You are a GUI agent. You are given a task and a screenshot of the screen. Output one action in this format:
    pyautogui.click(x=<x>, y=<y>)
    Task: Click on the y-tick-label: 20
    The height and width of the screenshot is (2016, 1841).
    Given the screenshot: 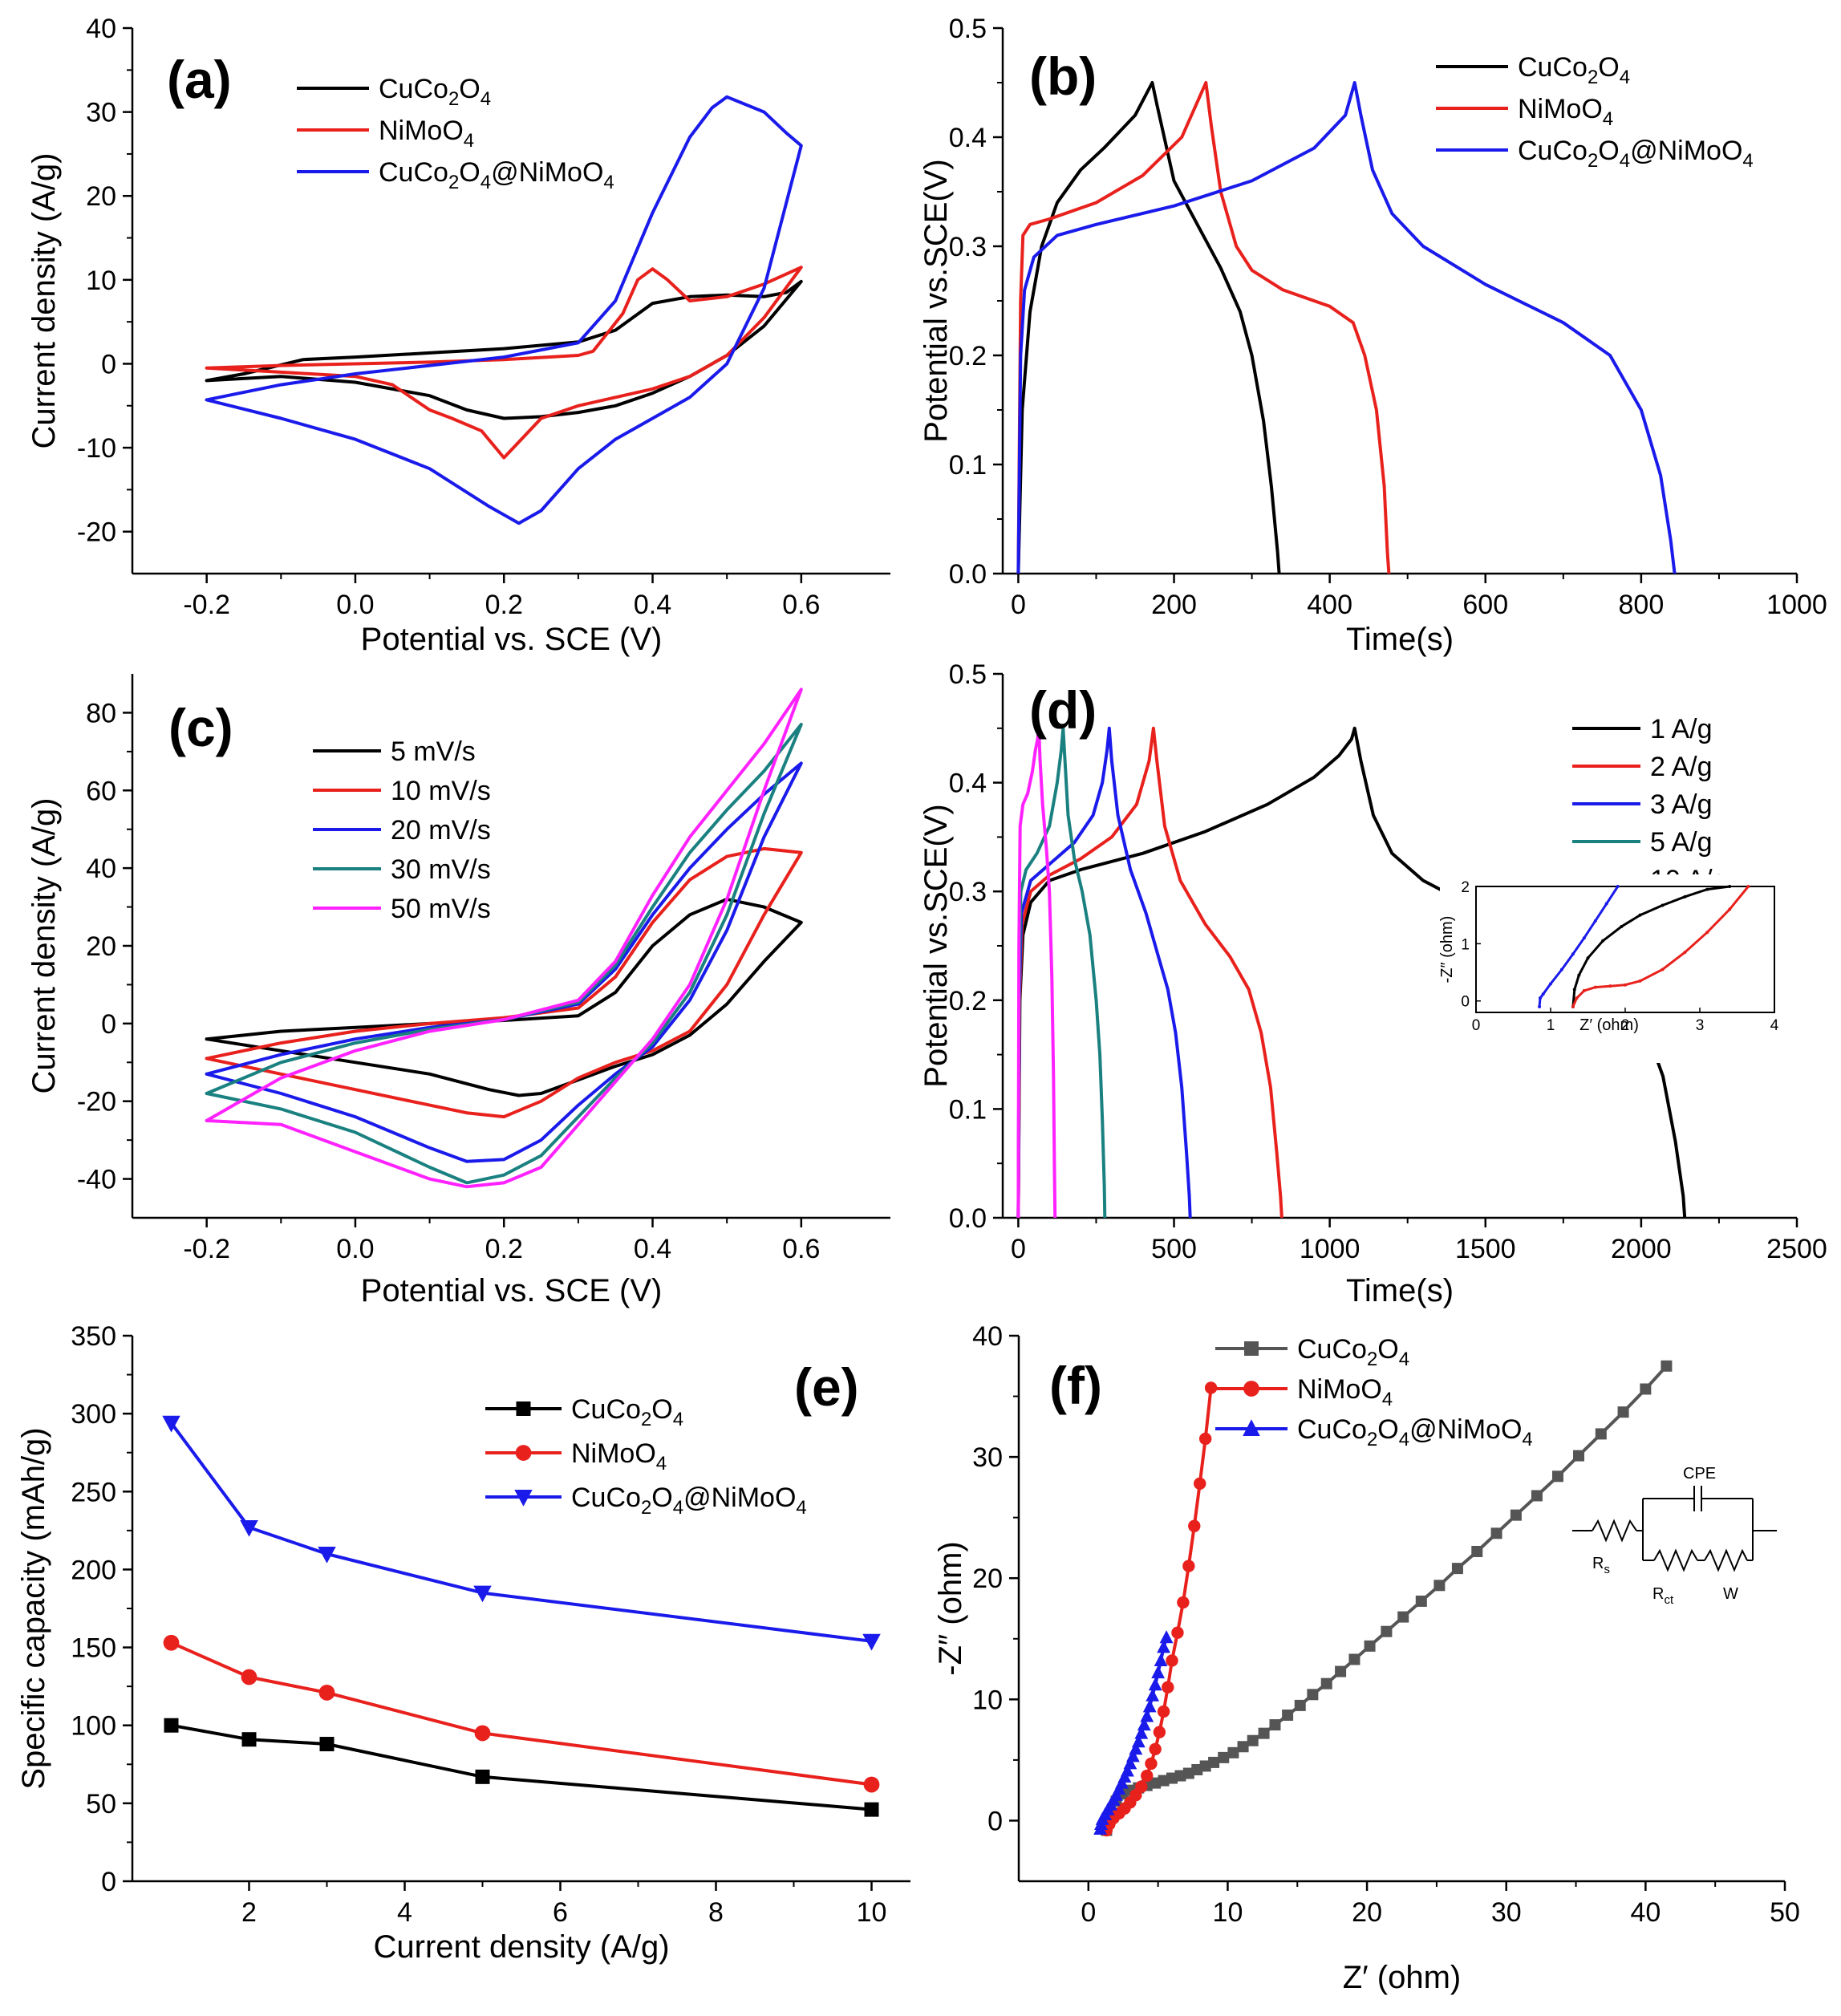 What is the action you would take?
    pyautogui.click(x=101, y=946)
    